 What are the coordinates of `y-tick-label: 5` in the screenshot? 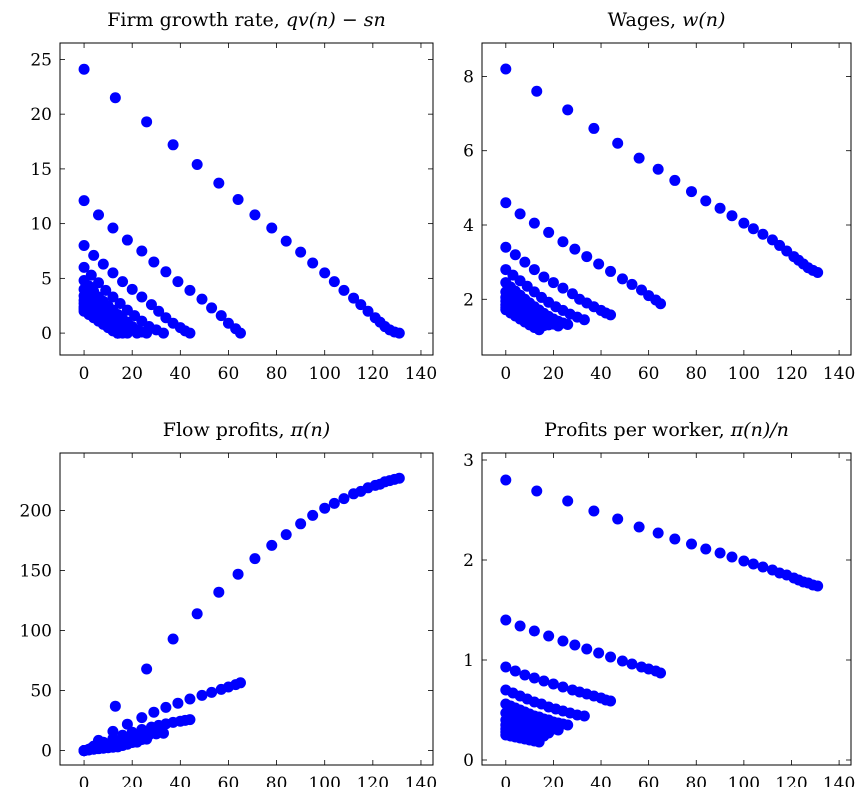 It's located at (46, 279).